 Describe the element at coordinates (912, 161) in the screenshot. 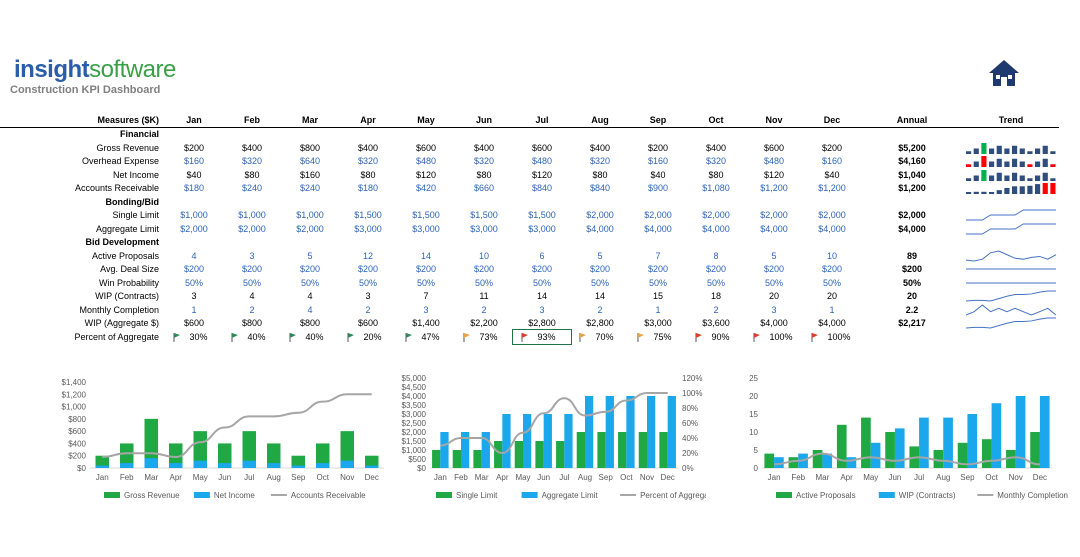

I see `annual-cell: $4,160` at that location.